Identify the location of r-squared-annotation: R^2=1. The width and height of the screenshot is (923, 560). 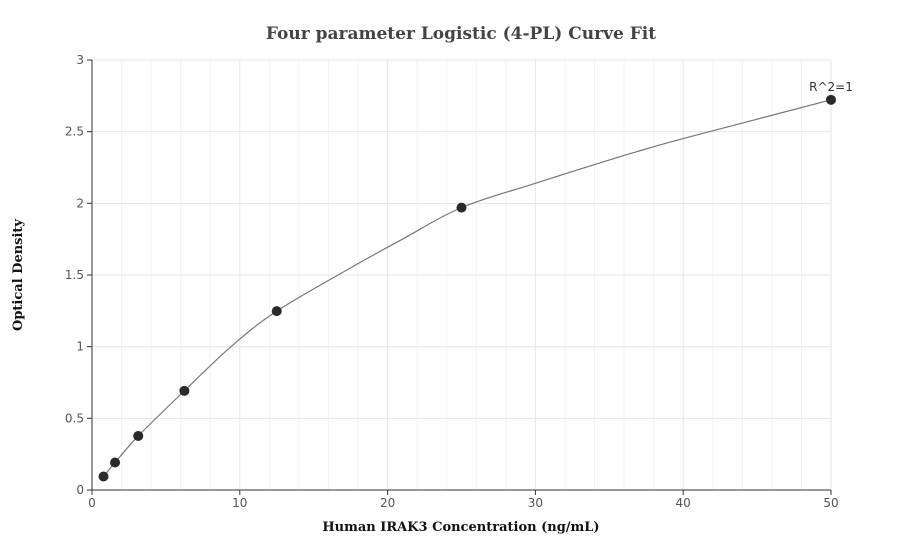
(831, 87).